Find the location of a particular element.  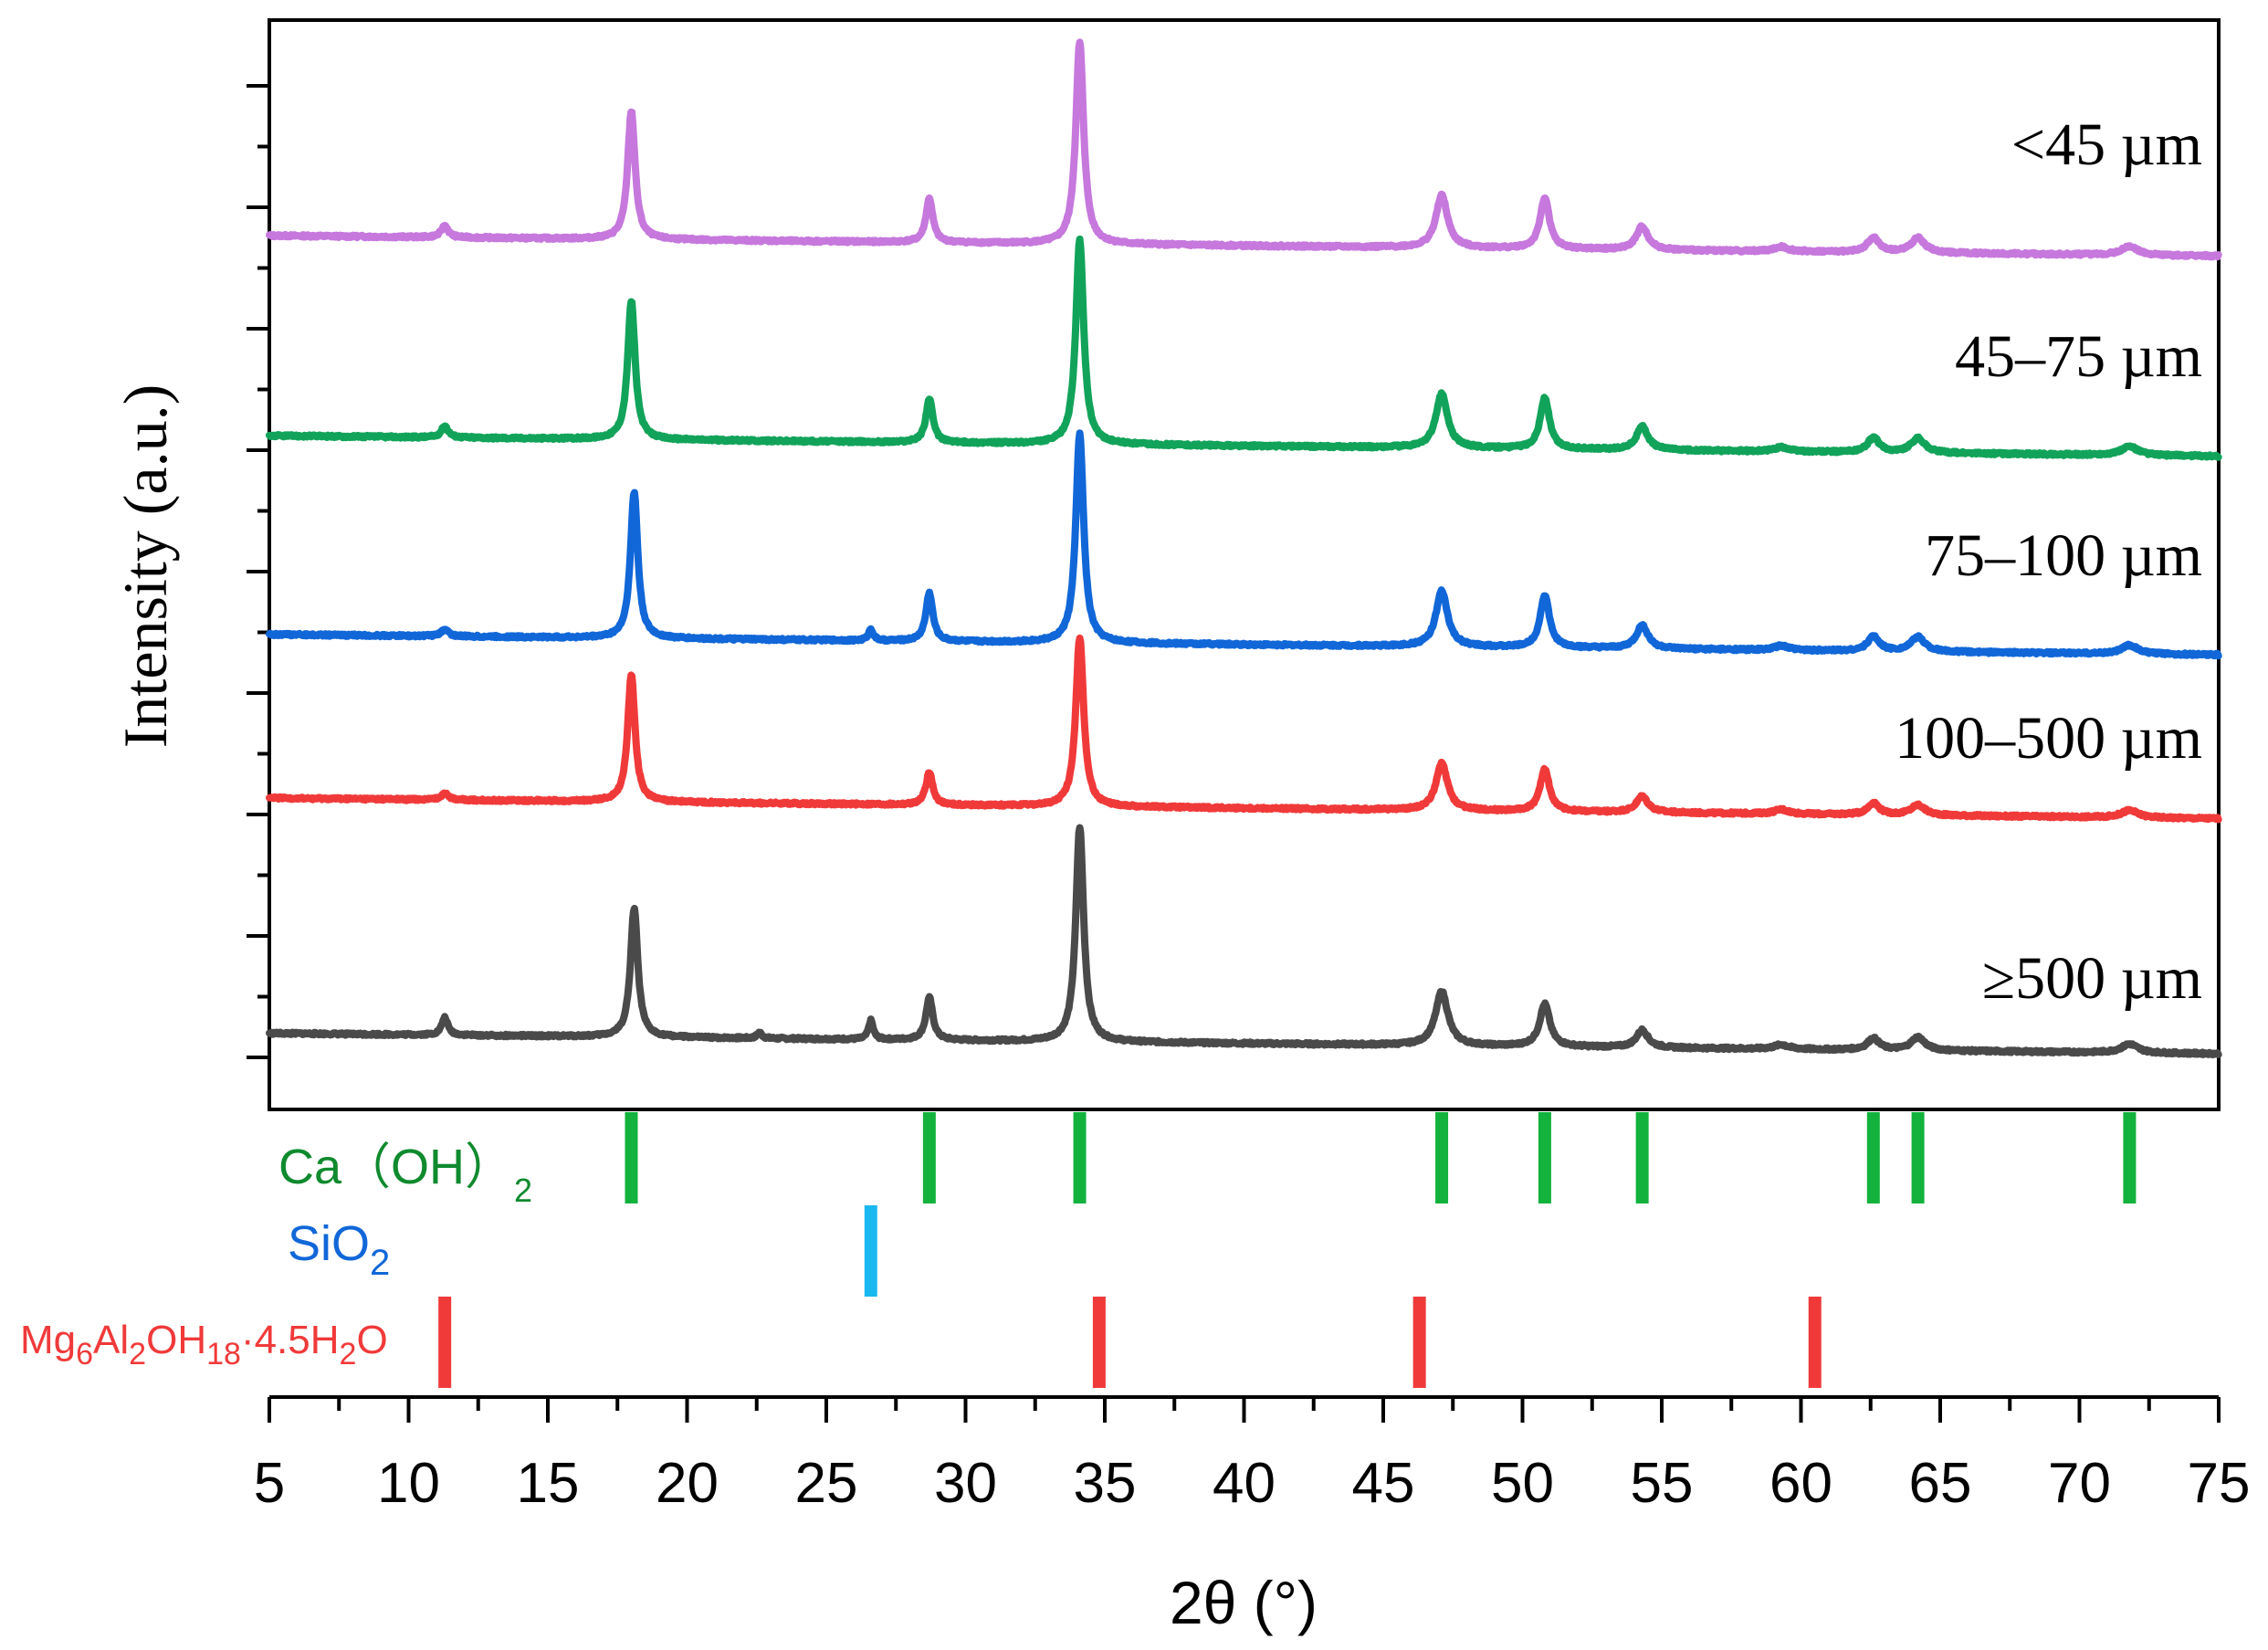

y-axis-ticks is located at coordinates (258, 571).